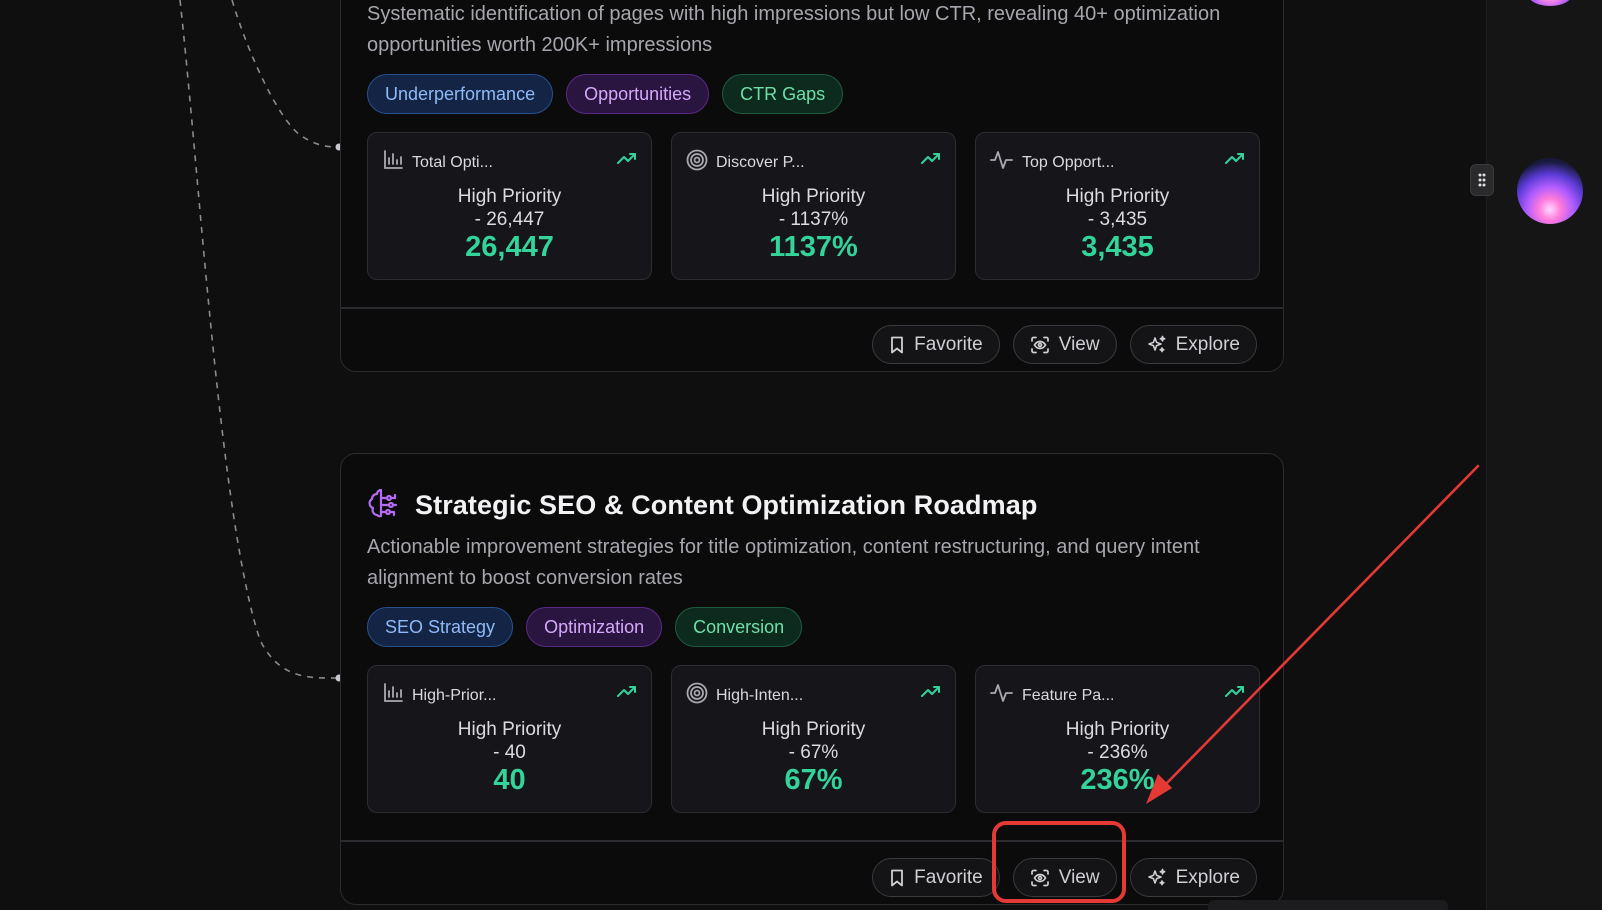 The height and width of the screenshot is (910, 1602). What do you see at coordinates (1328, 905) in the screenshot?
I see `bottom-scroll-bar` at bounding box center [1328, 905].